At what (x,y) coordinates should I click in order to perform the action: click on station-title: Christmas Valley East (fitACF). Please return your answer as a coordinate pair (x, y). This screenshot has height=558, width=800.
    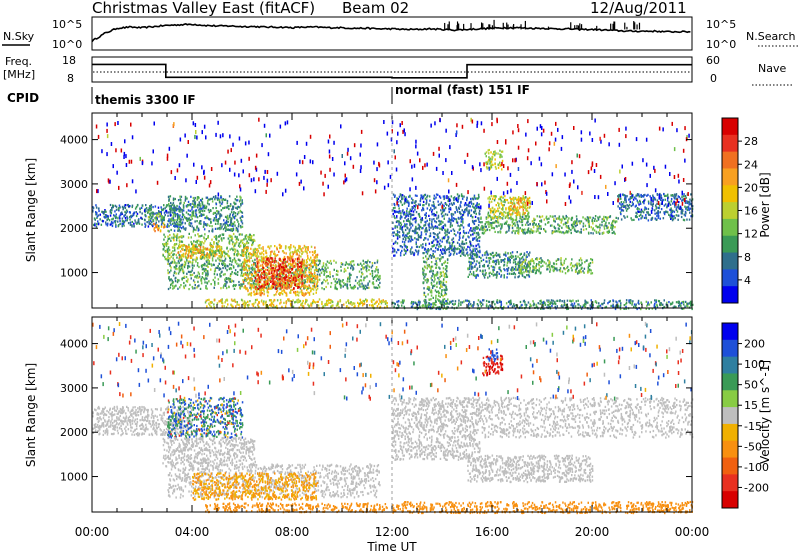
    Looking at the image, I should click on (203, 8).